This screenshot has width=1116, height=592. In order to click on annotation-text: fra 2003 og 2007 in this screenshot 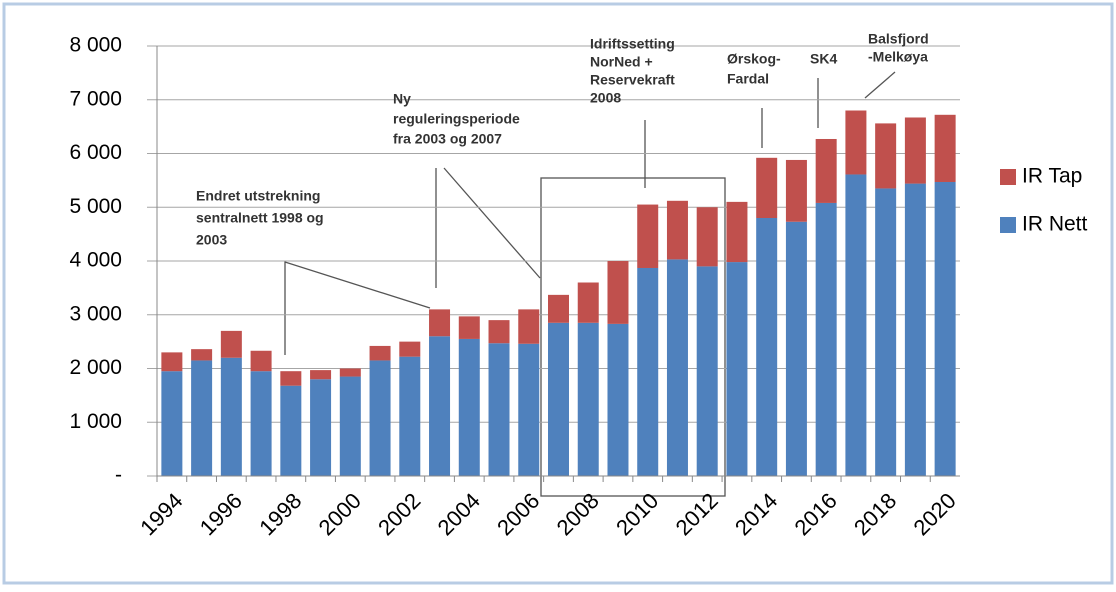, I will do `click(447, 139)`.